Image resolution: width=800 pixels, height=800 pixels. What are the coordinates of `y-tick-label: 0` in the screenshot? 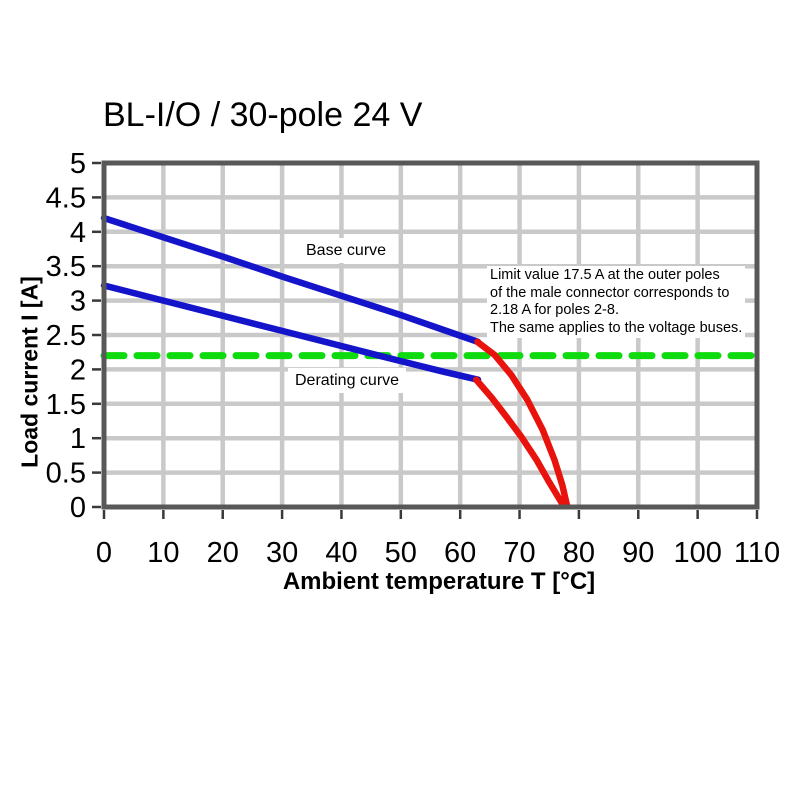 It's located at (78, 508).